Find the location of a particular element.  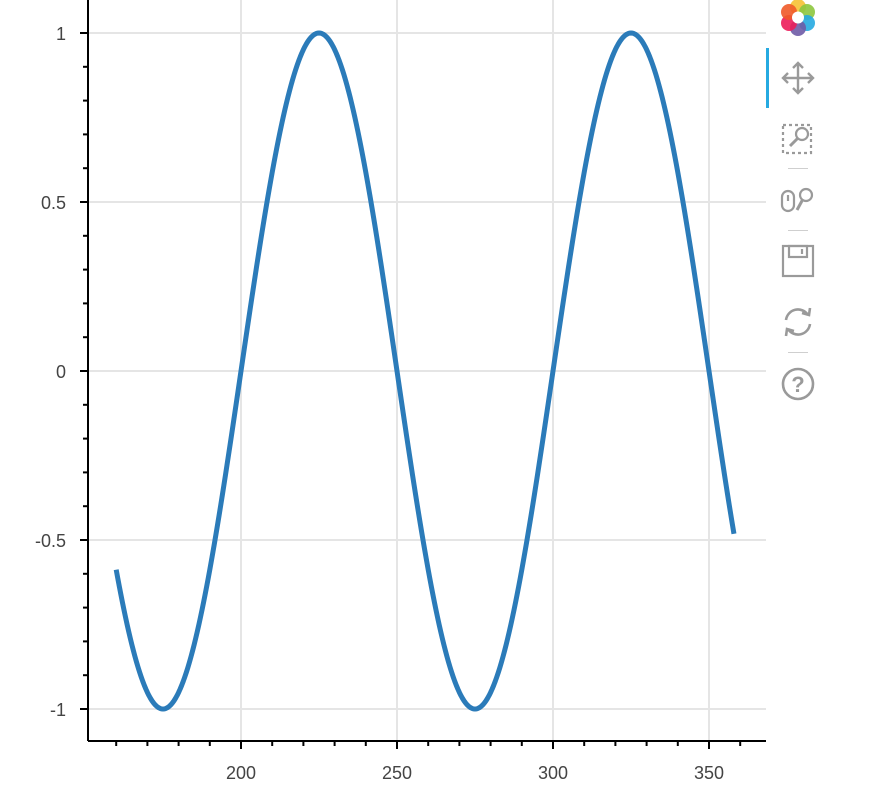

active-tool-indicator is located at coordinates (767, 78).